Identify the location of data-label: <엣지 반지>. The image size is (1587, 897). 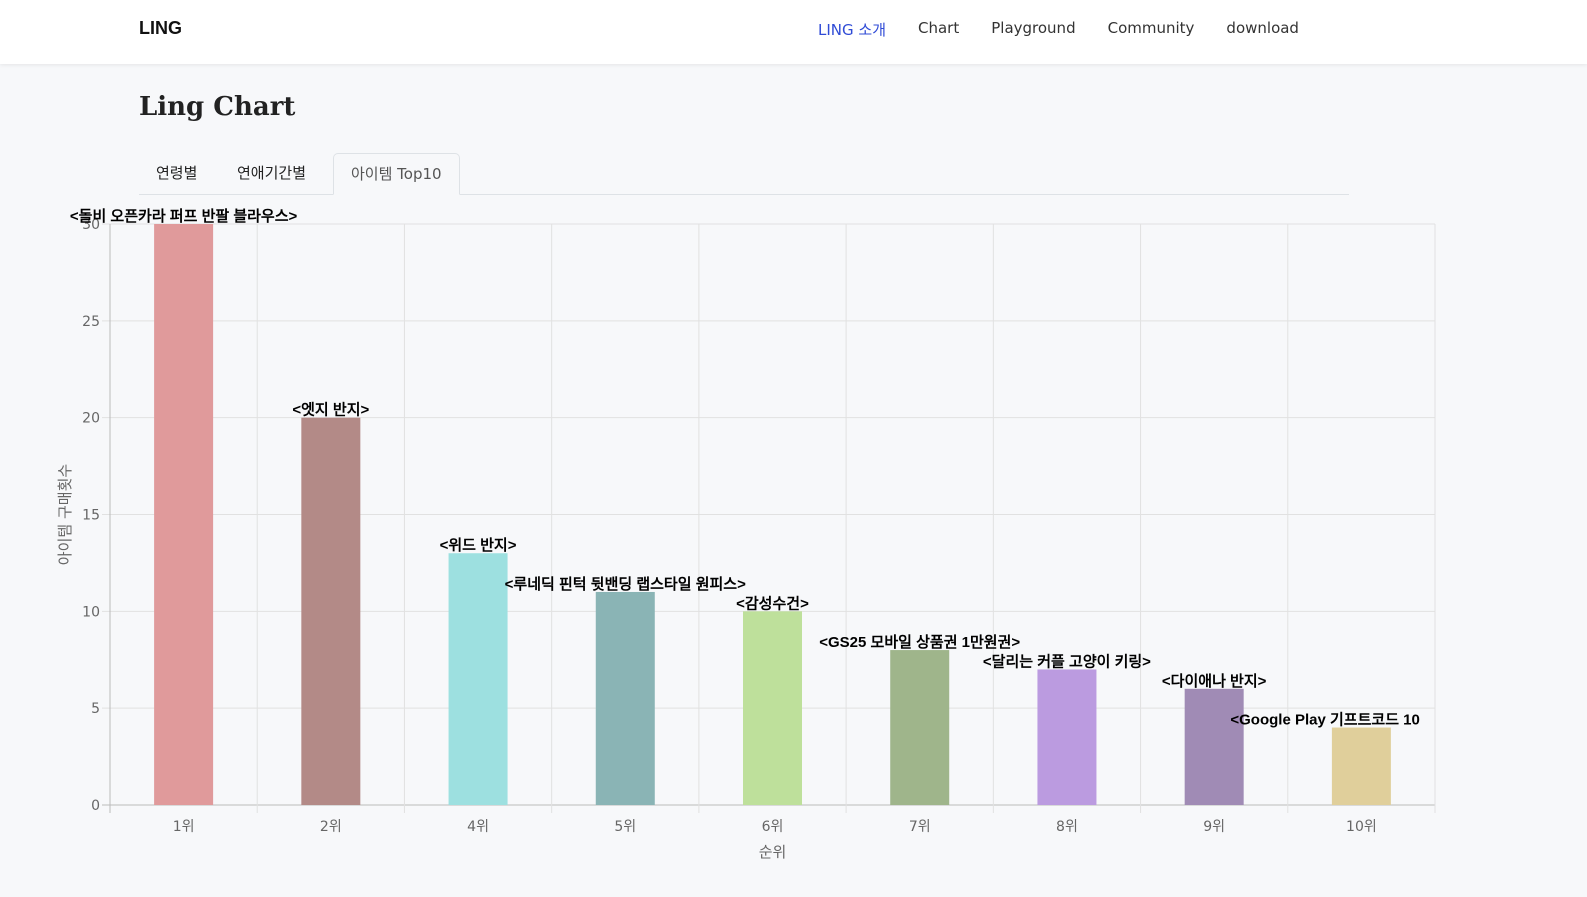
(330, 410).